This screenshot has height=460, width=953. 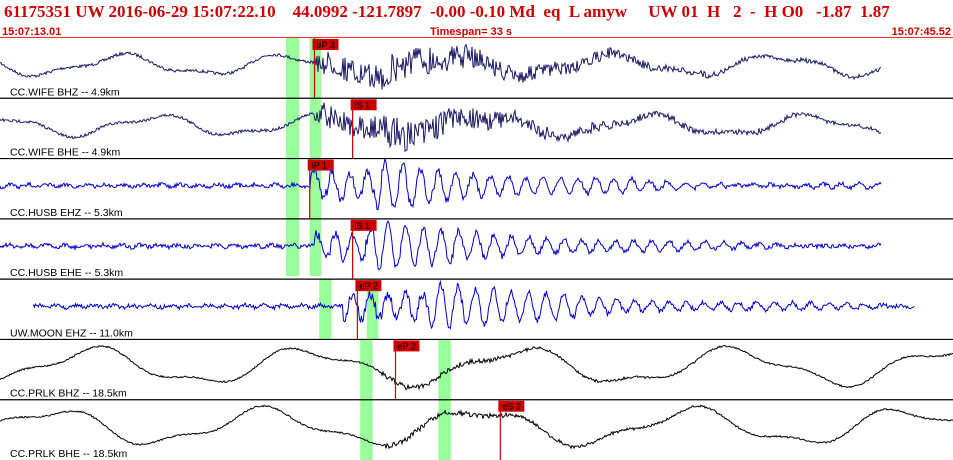 What do you see at coordinates (71, 333) in the screenshot?
I see `station-label: UW.MOON EHZ -- 11.0km` at bounding box center [71, 333].